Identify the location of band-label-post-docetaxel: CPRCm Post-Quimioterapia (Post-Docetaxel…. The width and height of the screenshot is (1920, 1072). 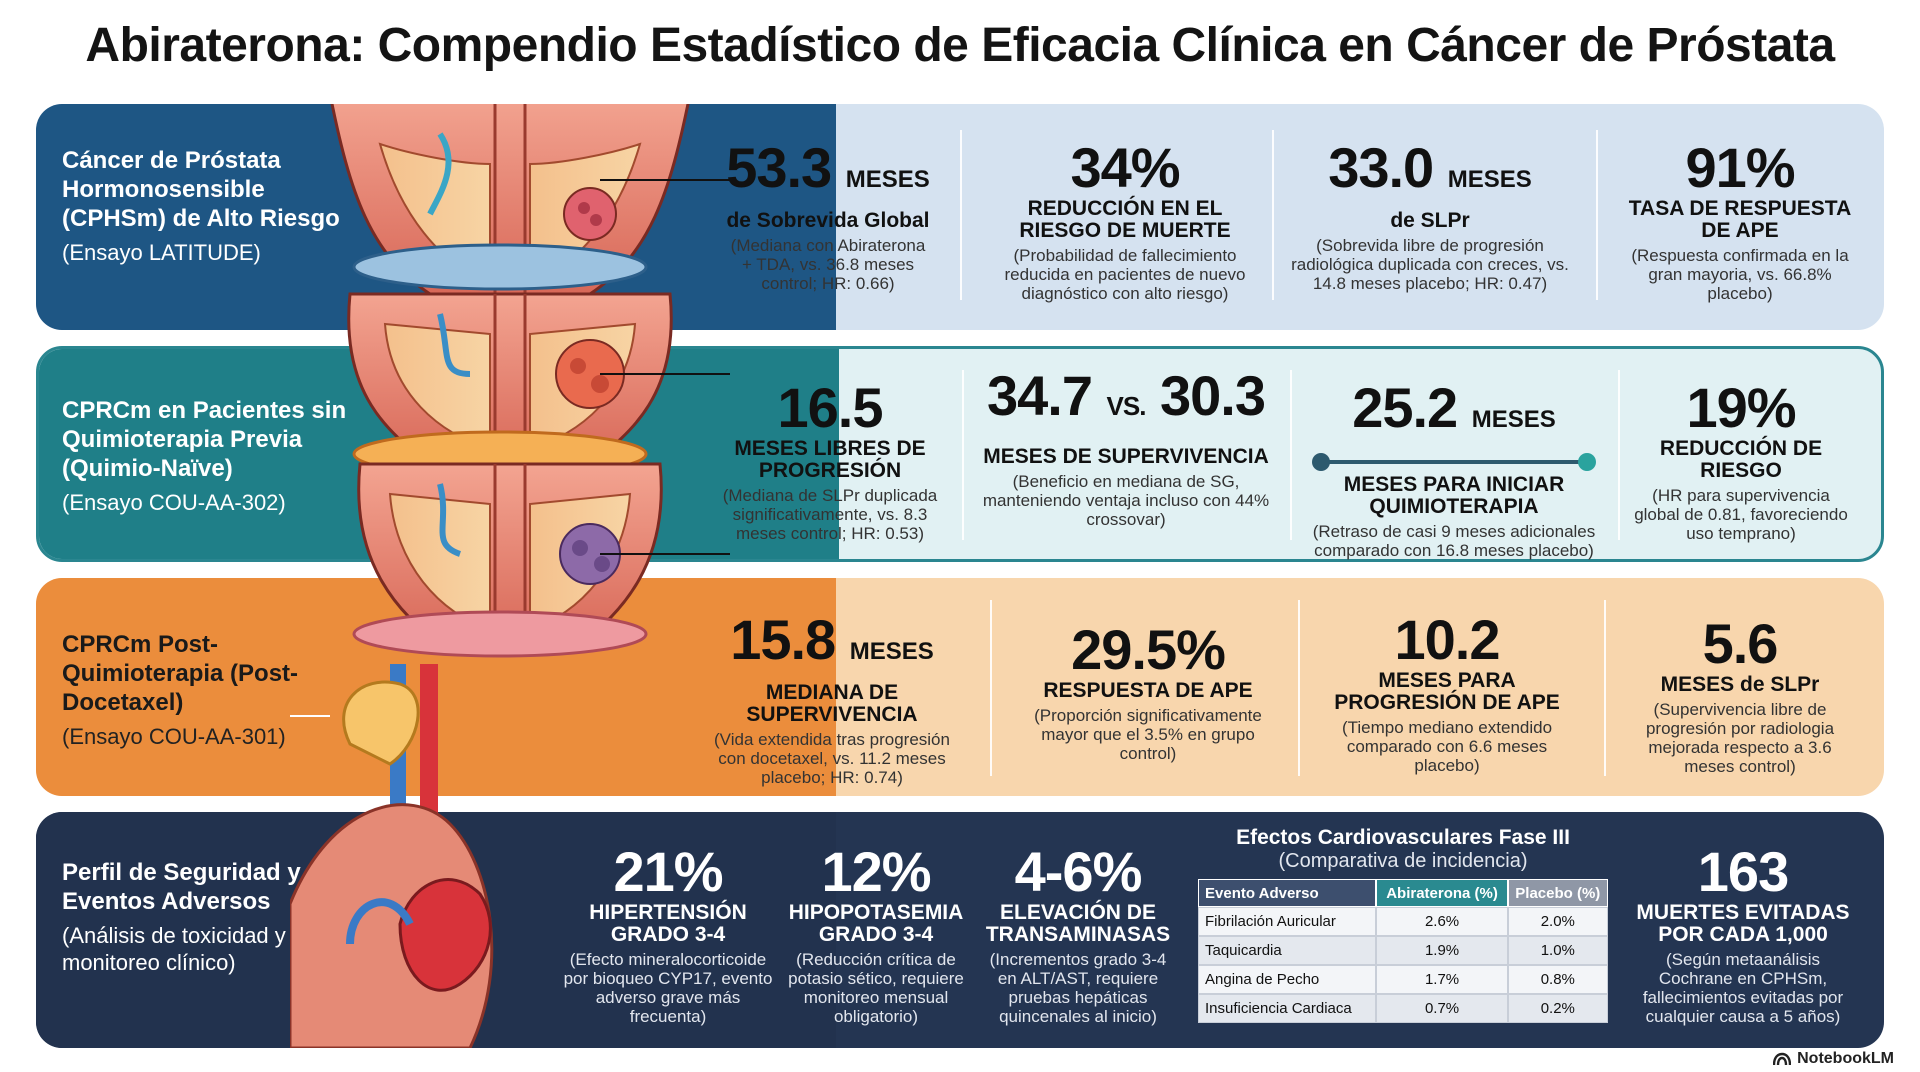
(212, 690).